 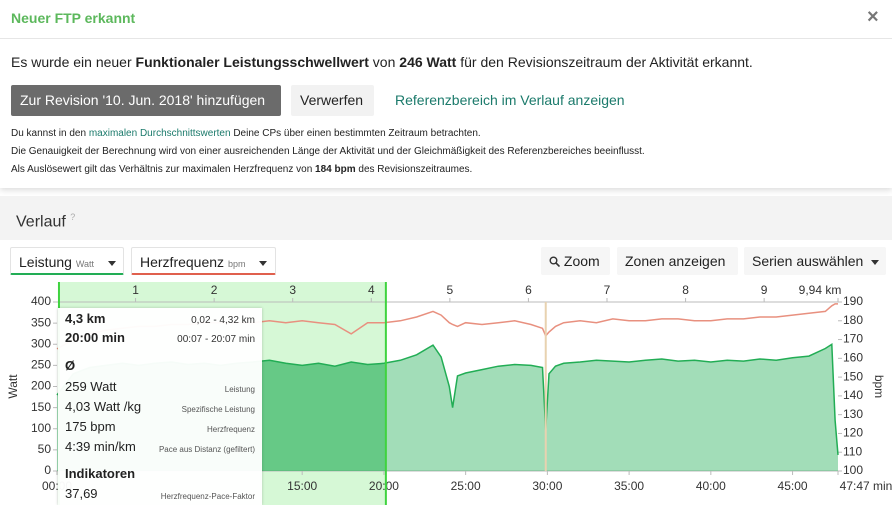 What do you see at coordinates (160, 319) in the screenshot?
I see `tooltip-row: 4,3 km 0,02 - 4,32 km` at bounding box center [160, 319].